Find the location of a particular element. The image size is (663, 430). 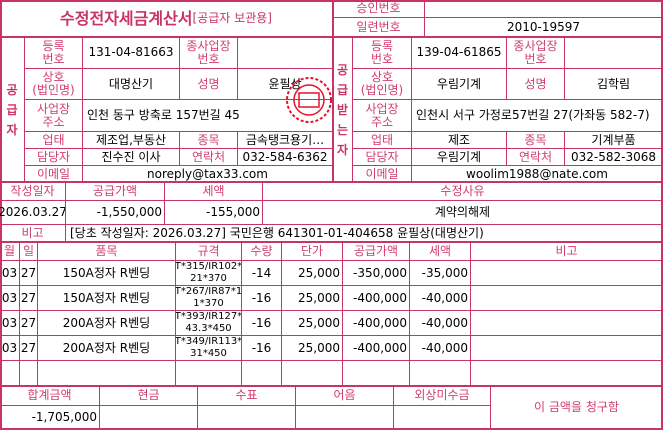

serial-label: 일련번호 is located at coordinates (379, 27).